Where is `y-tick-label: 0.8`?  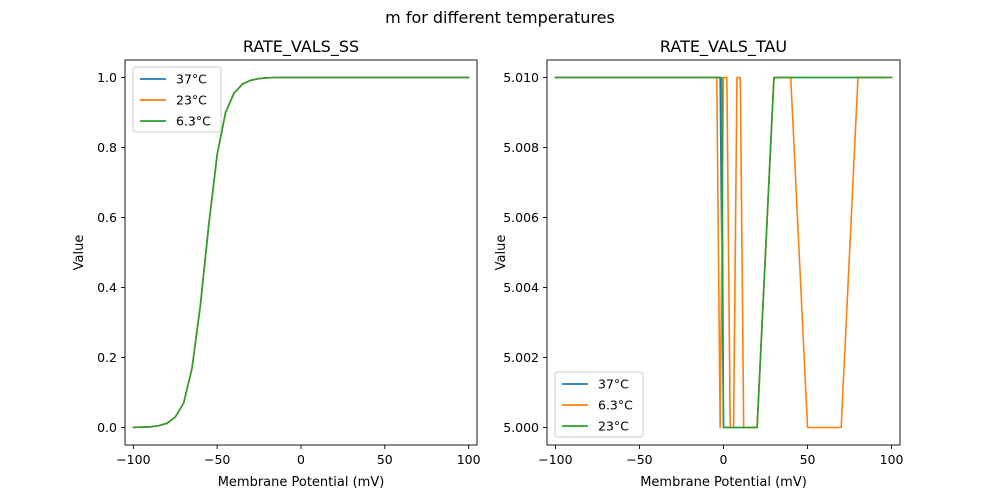 y-tick-label: 0.8 is located at coordinates (107, 147).